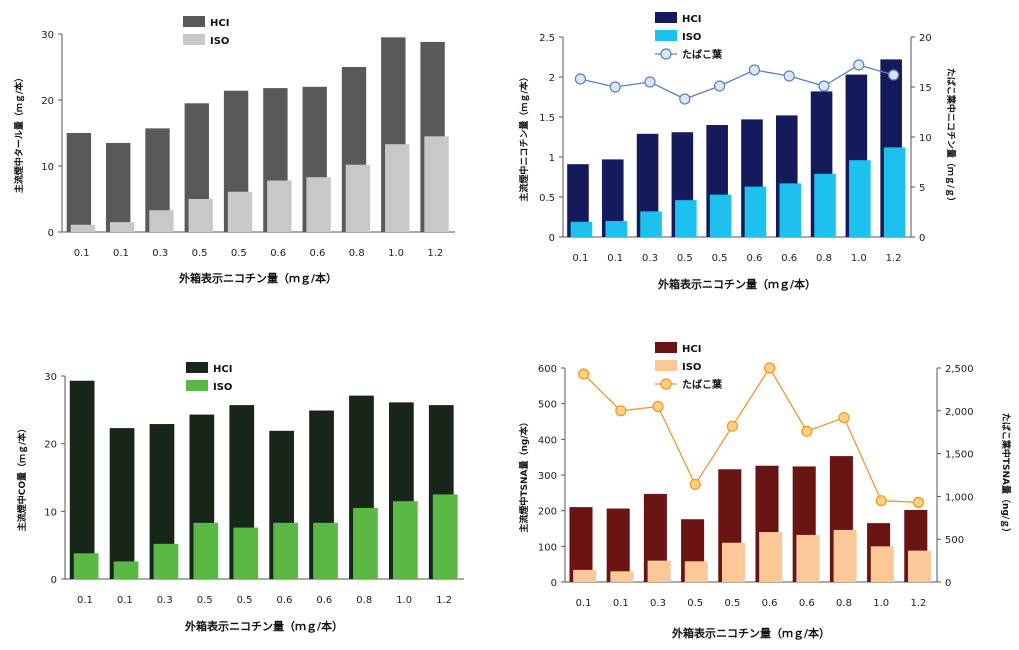  Describe the element at coordinates (959, 412) in the screenshot. I see `y2-tick-label: 2,000` at that location.